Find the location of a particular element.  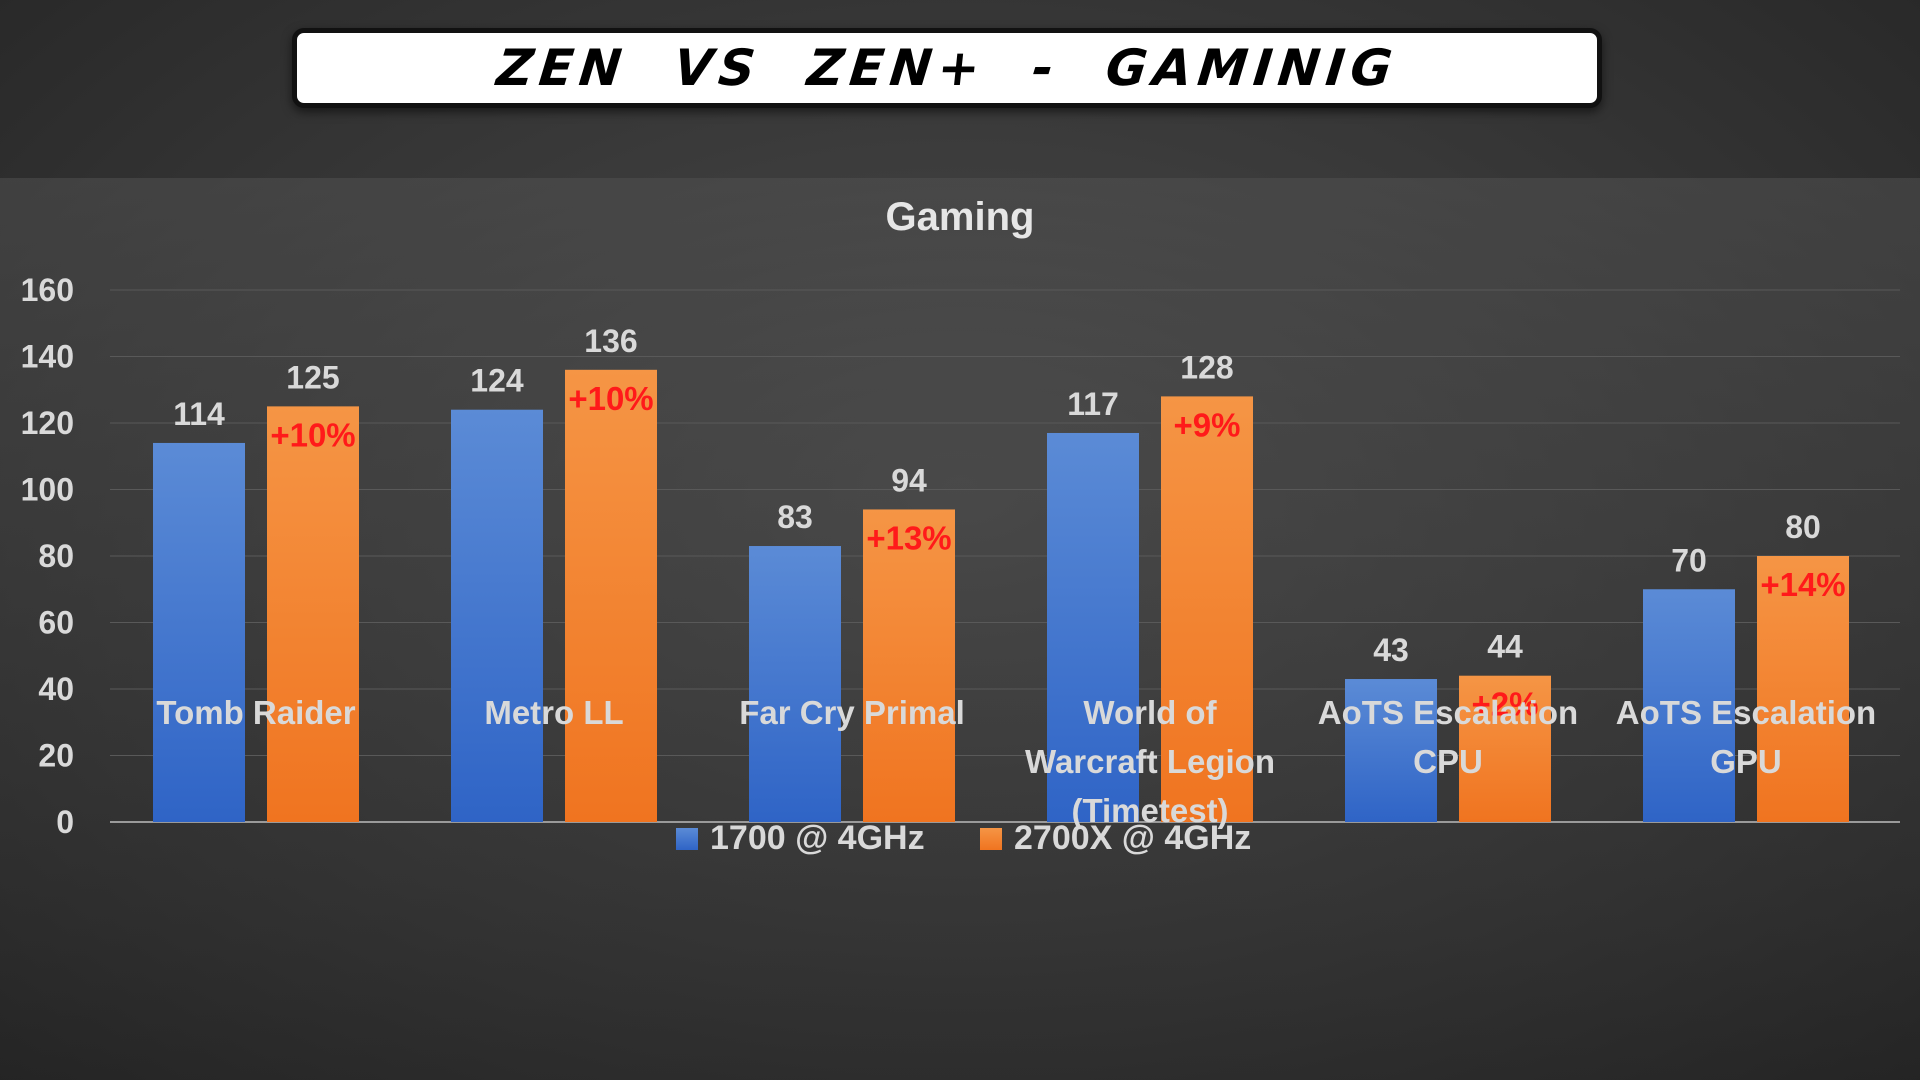

y-tick-label: 60 is located at coordinates (56, 623).